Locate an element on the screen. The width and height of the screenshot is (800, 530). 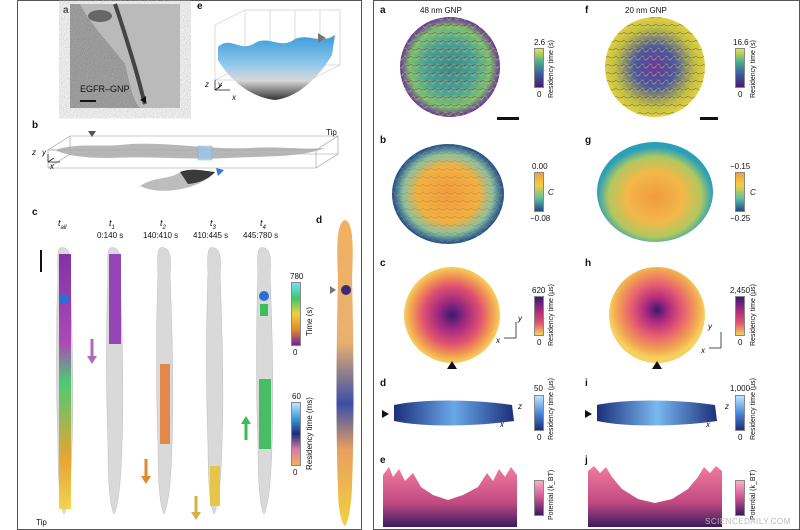
colorbar-residency-min: 0 is located at coordinates (295, 472).